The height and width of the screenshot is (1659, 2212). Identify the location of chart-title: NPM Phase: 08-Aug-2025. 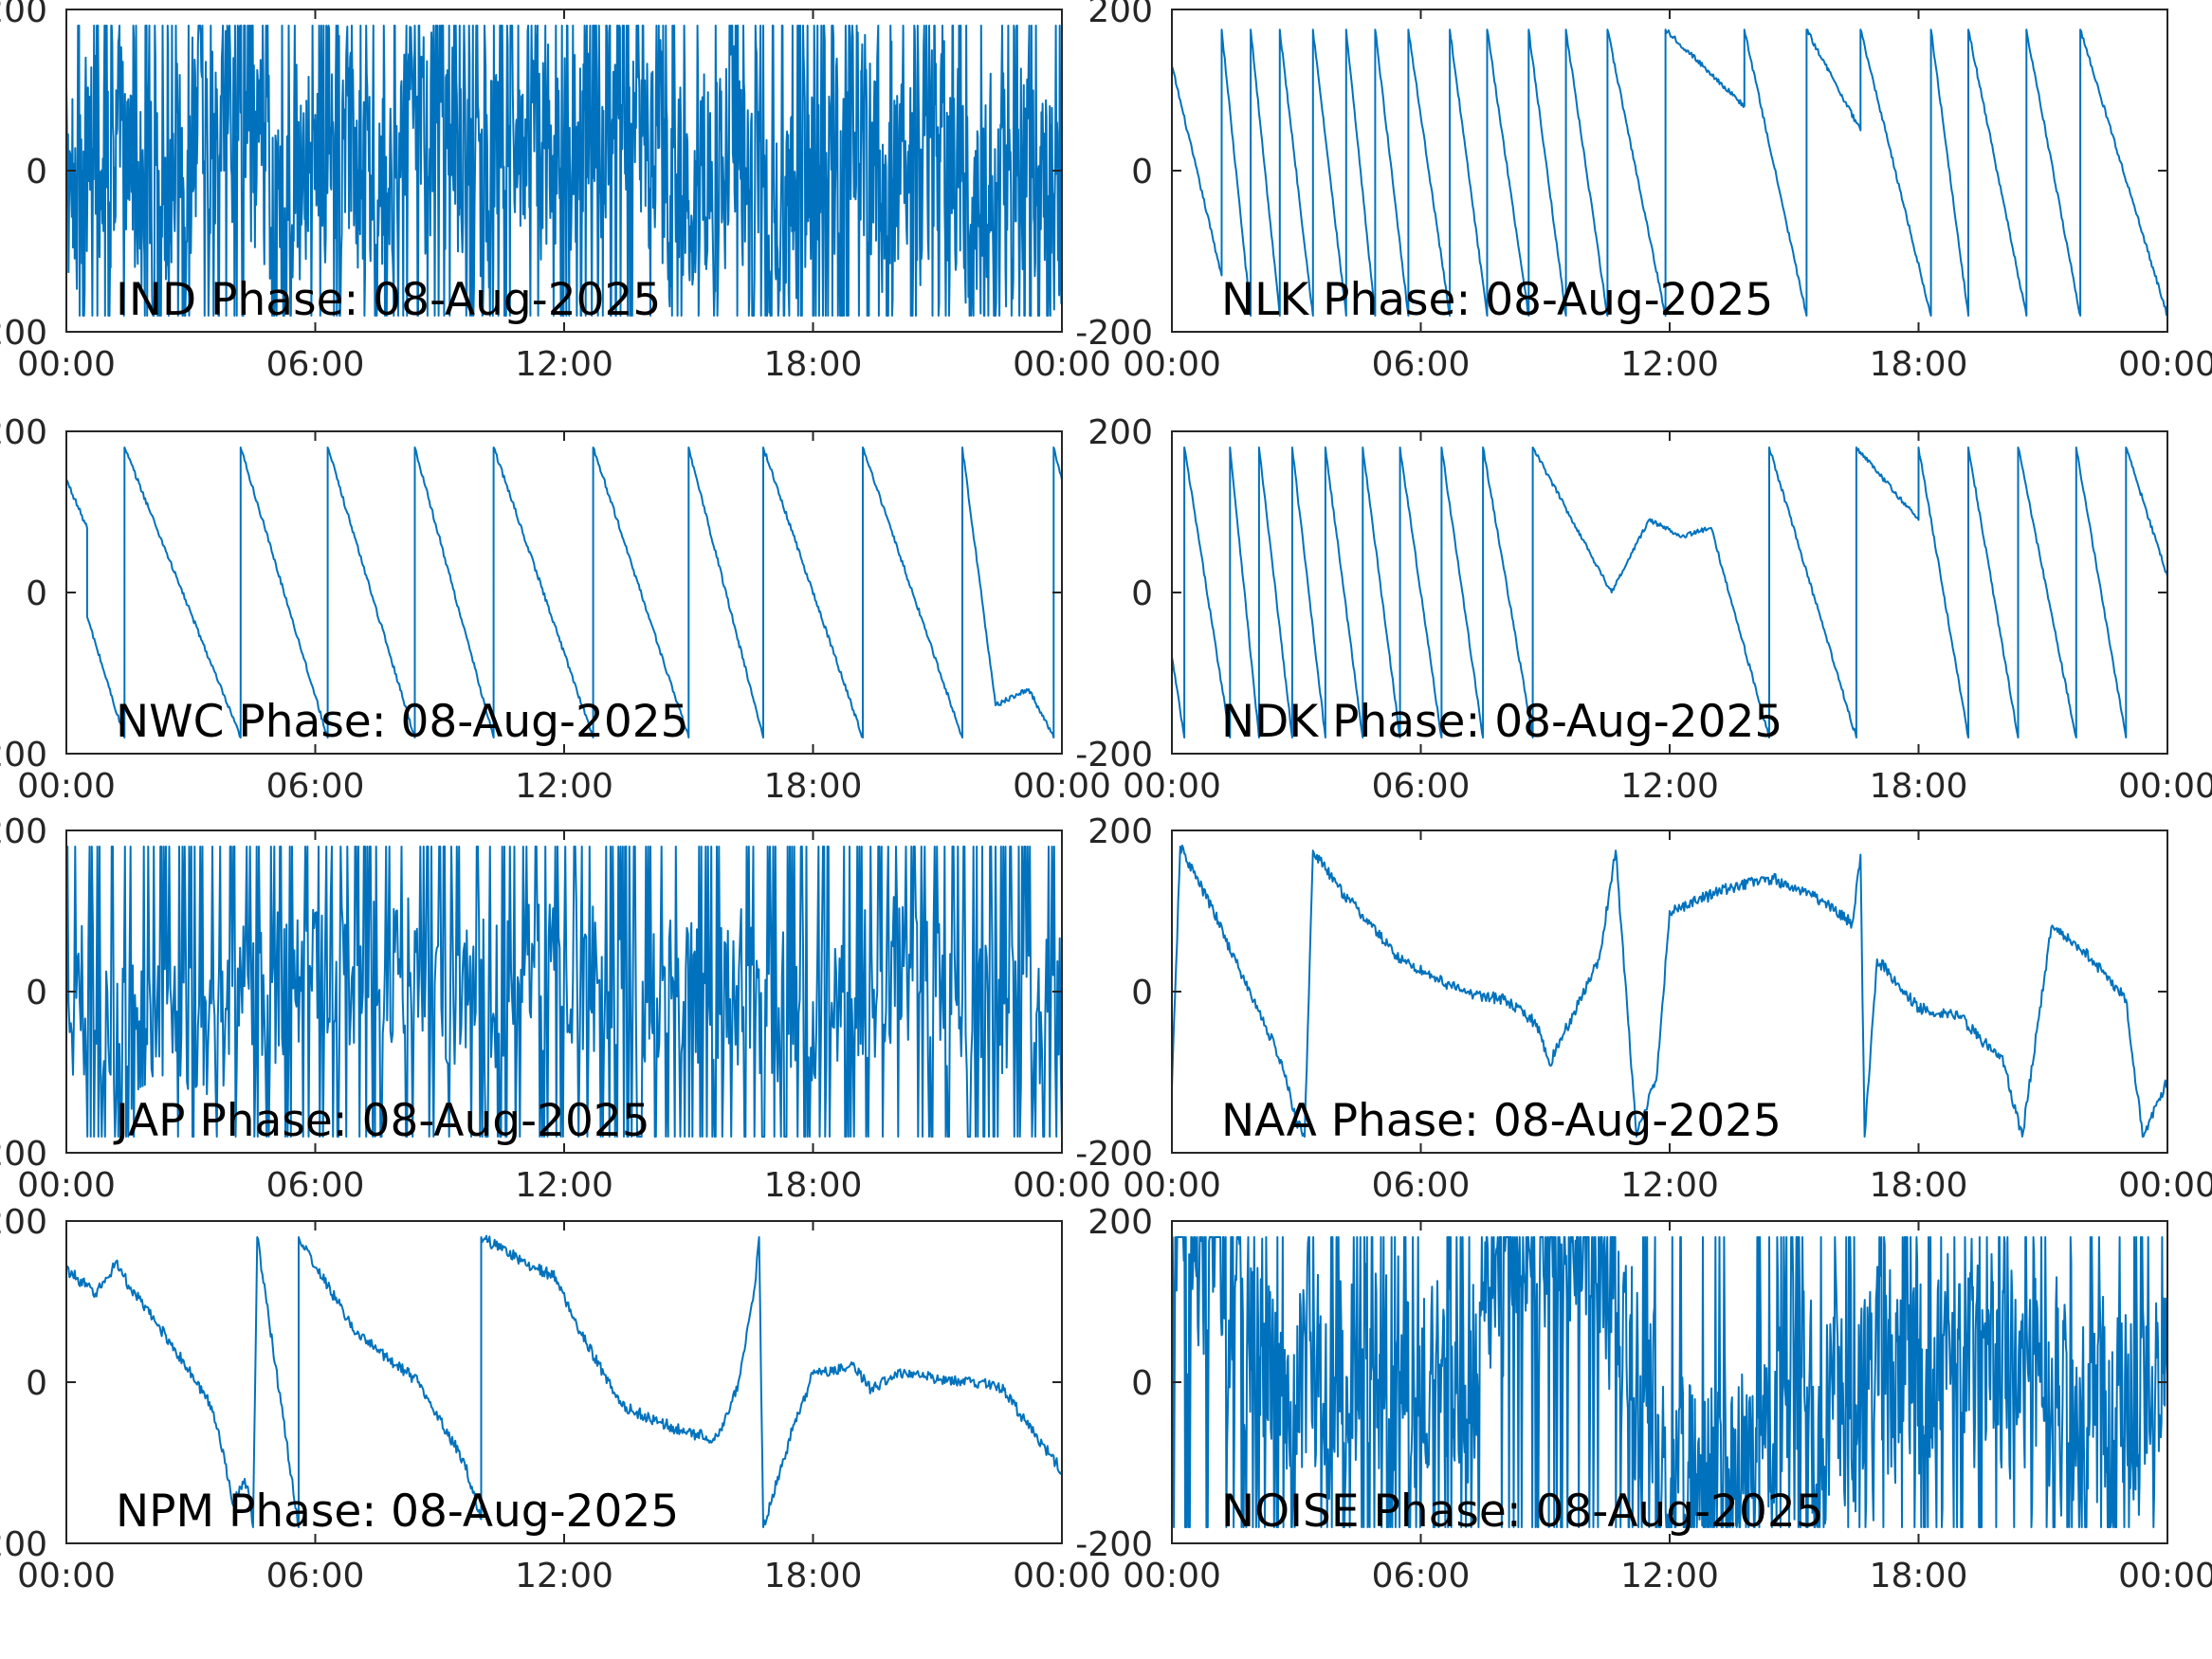
(397, 1512).